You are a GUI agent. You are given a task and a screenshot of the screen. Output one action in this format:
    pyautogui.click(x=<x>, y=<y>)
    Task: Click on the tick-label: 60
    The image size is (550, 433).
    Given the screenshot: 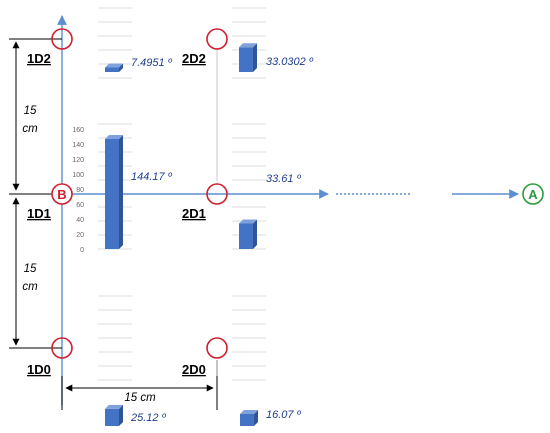 What is the action you would take?
    pyautogui.click(x=80, y=205)
    